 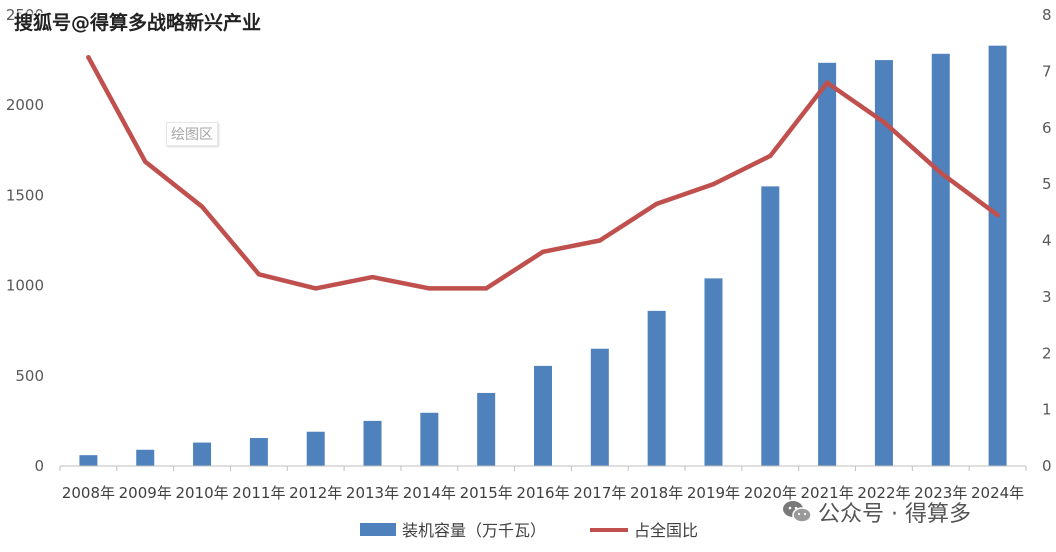 I want to click on y-tick-label: 0, so click(x=39, y=466).